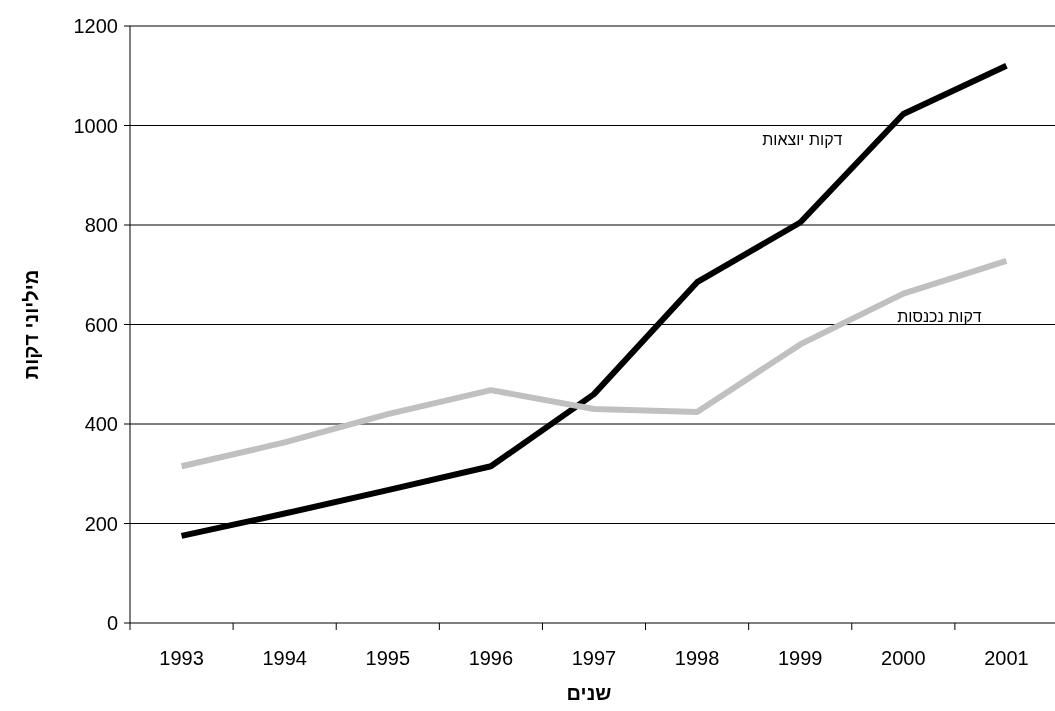 The image size is (1055, 711). What do you see at coordinates (101, 324) in the screenshot?
I see `y-tick-label: 600` at bounding box center [101, 324].